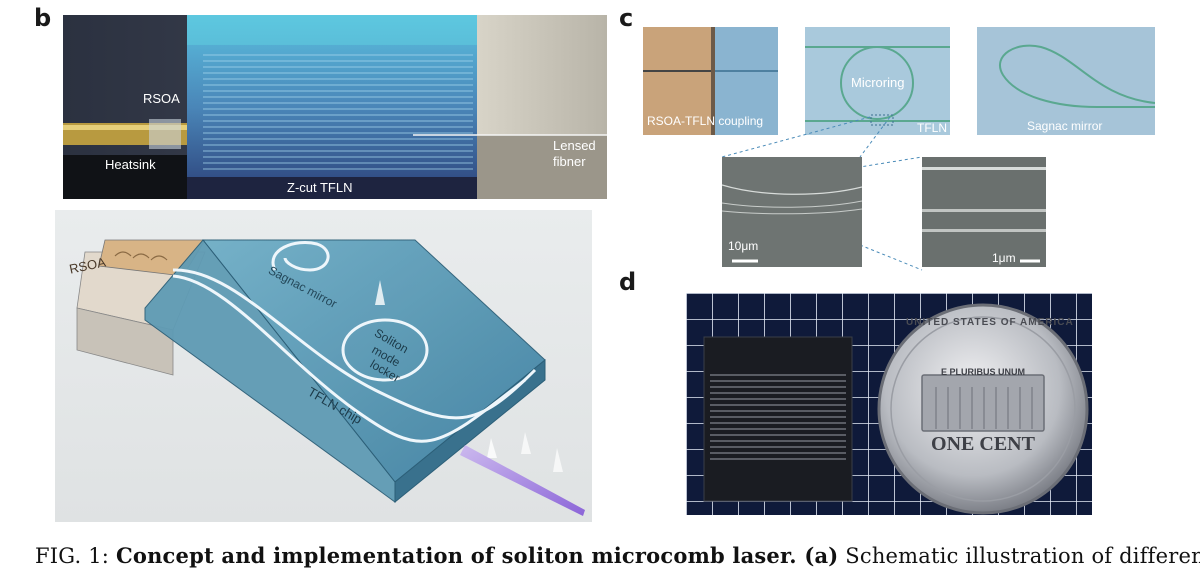 Image resolution: width=1200 pixels, height=577 pixels. What do you see at coordinates (574, 145) in the screenshot?
I see `label-fiber-line1: Lensed` at bounding box center [574, 145].